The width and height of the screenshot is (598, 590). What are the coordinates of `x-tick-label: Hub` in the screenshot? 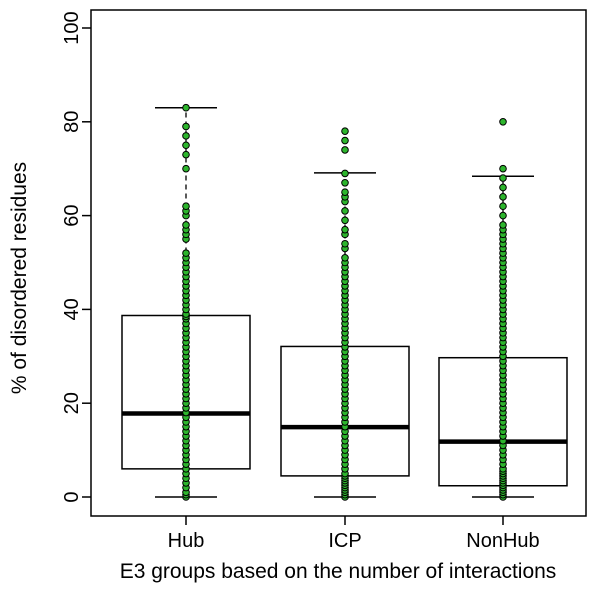 It's located at (186, 541).